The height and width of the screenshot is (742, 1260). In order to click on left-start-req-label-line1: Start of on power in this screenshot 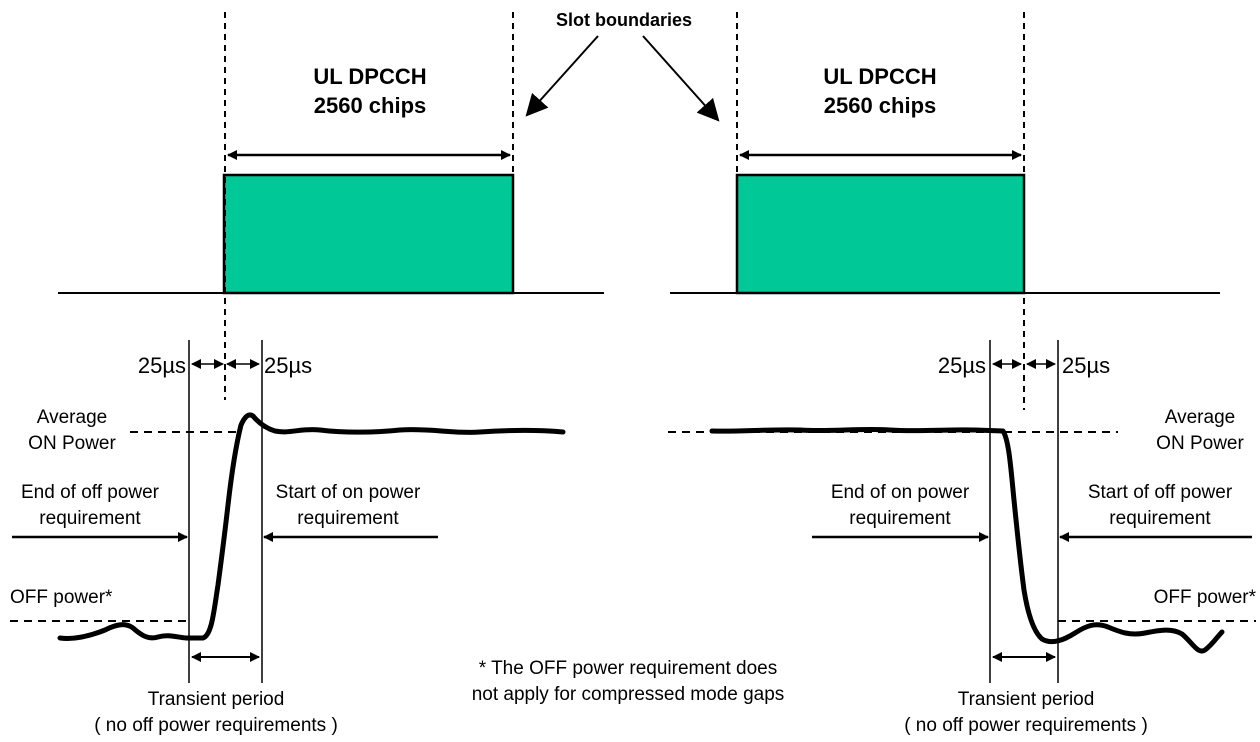, I will do `click(348, 492)`.